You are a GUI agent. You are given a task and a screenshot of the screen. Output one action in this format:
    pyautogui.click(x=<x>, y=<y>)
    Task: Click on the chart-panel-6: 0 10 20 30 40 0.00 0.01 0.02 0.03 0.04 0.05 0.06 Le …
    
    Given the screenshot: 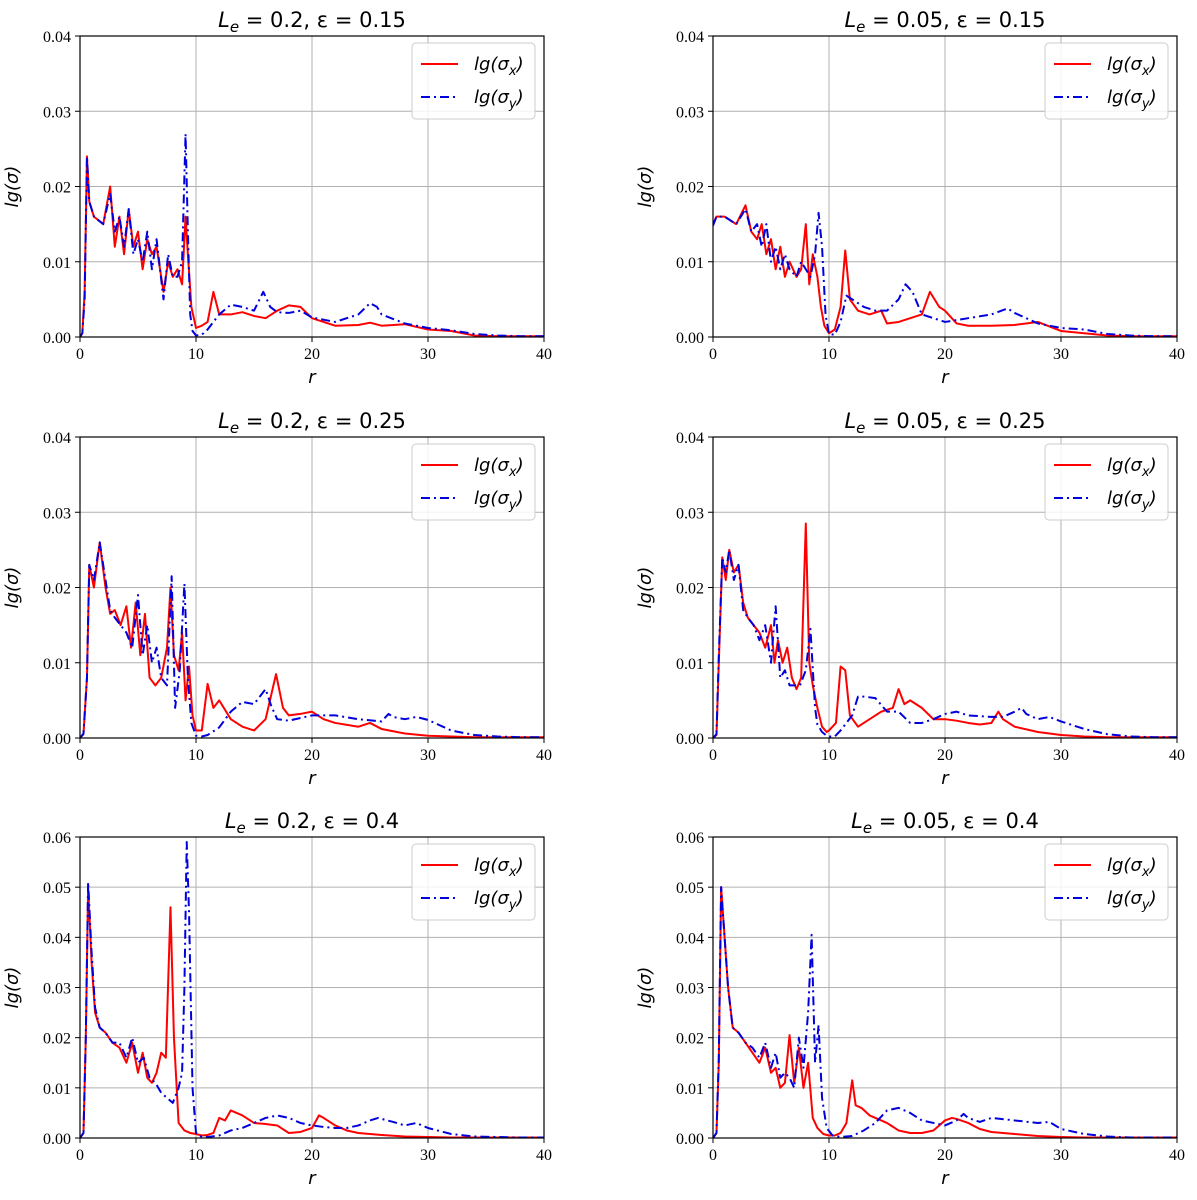 What is the action you would take?
    pyautogui.click(x=910, y=999)
    